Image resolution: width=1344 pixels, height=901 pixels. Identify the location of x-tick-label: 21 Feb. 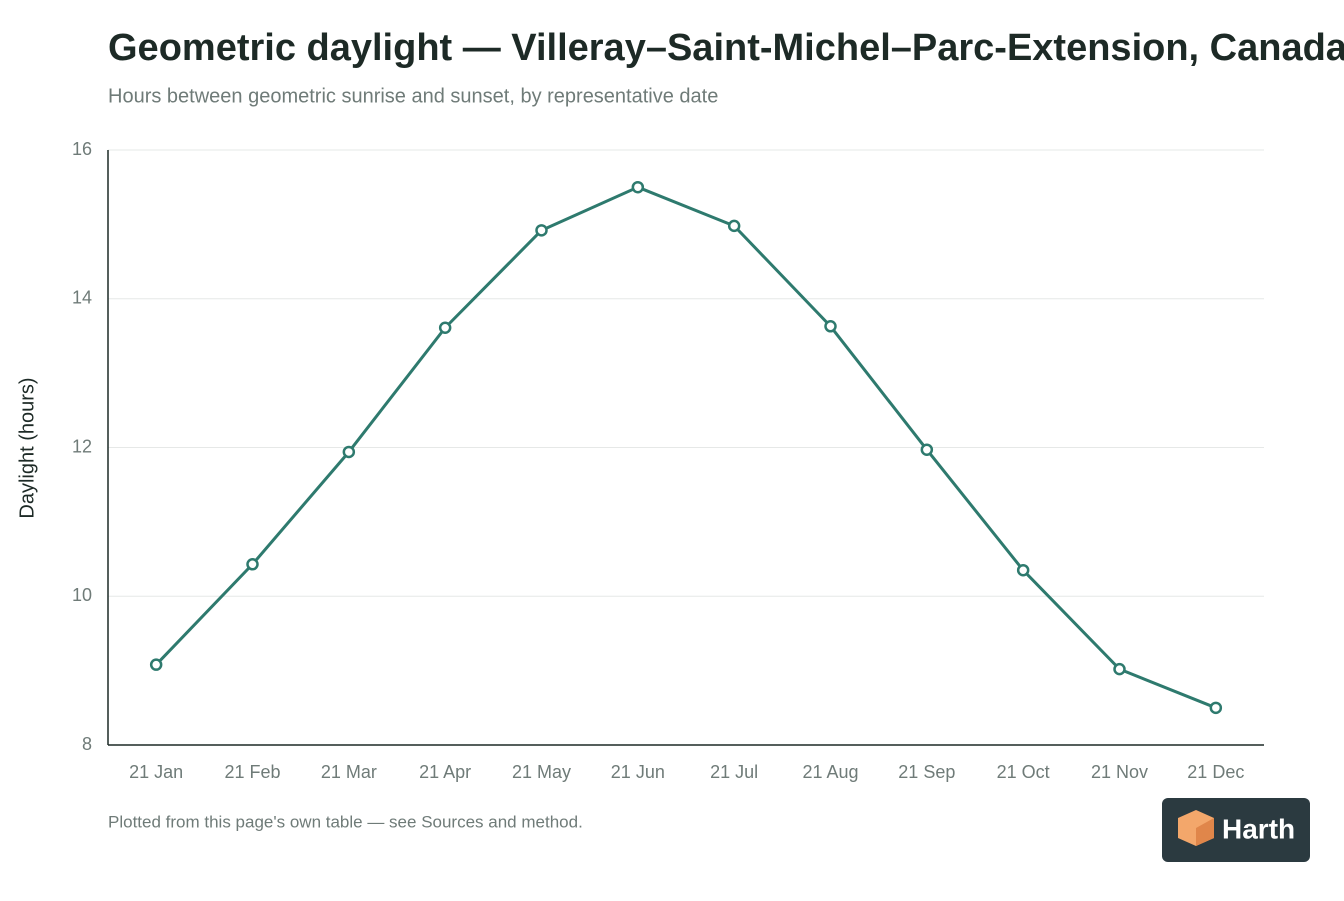
(252, 772).